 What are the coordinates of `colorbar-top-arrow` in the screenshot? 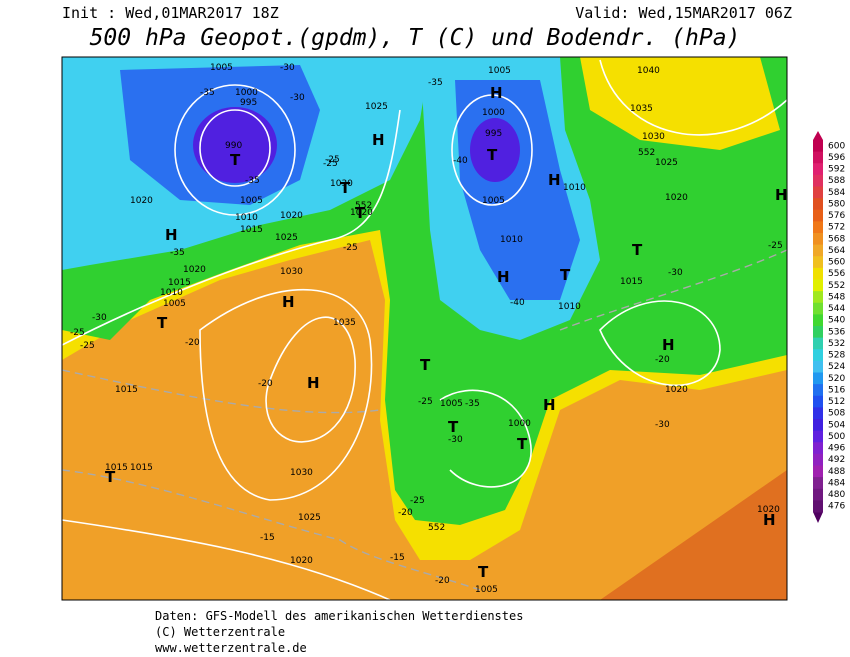 It's located at (818, 135).